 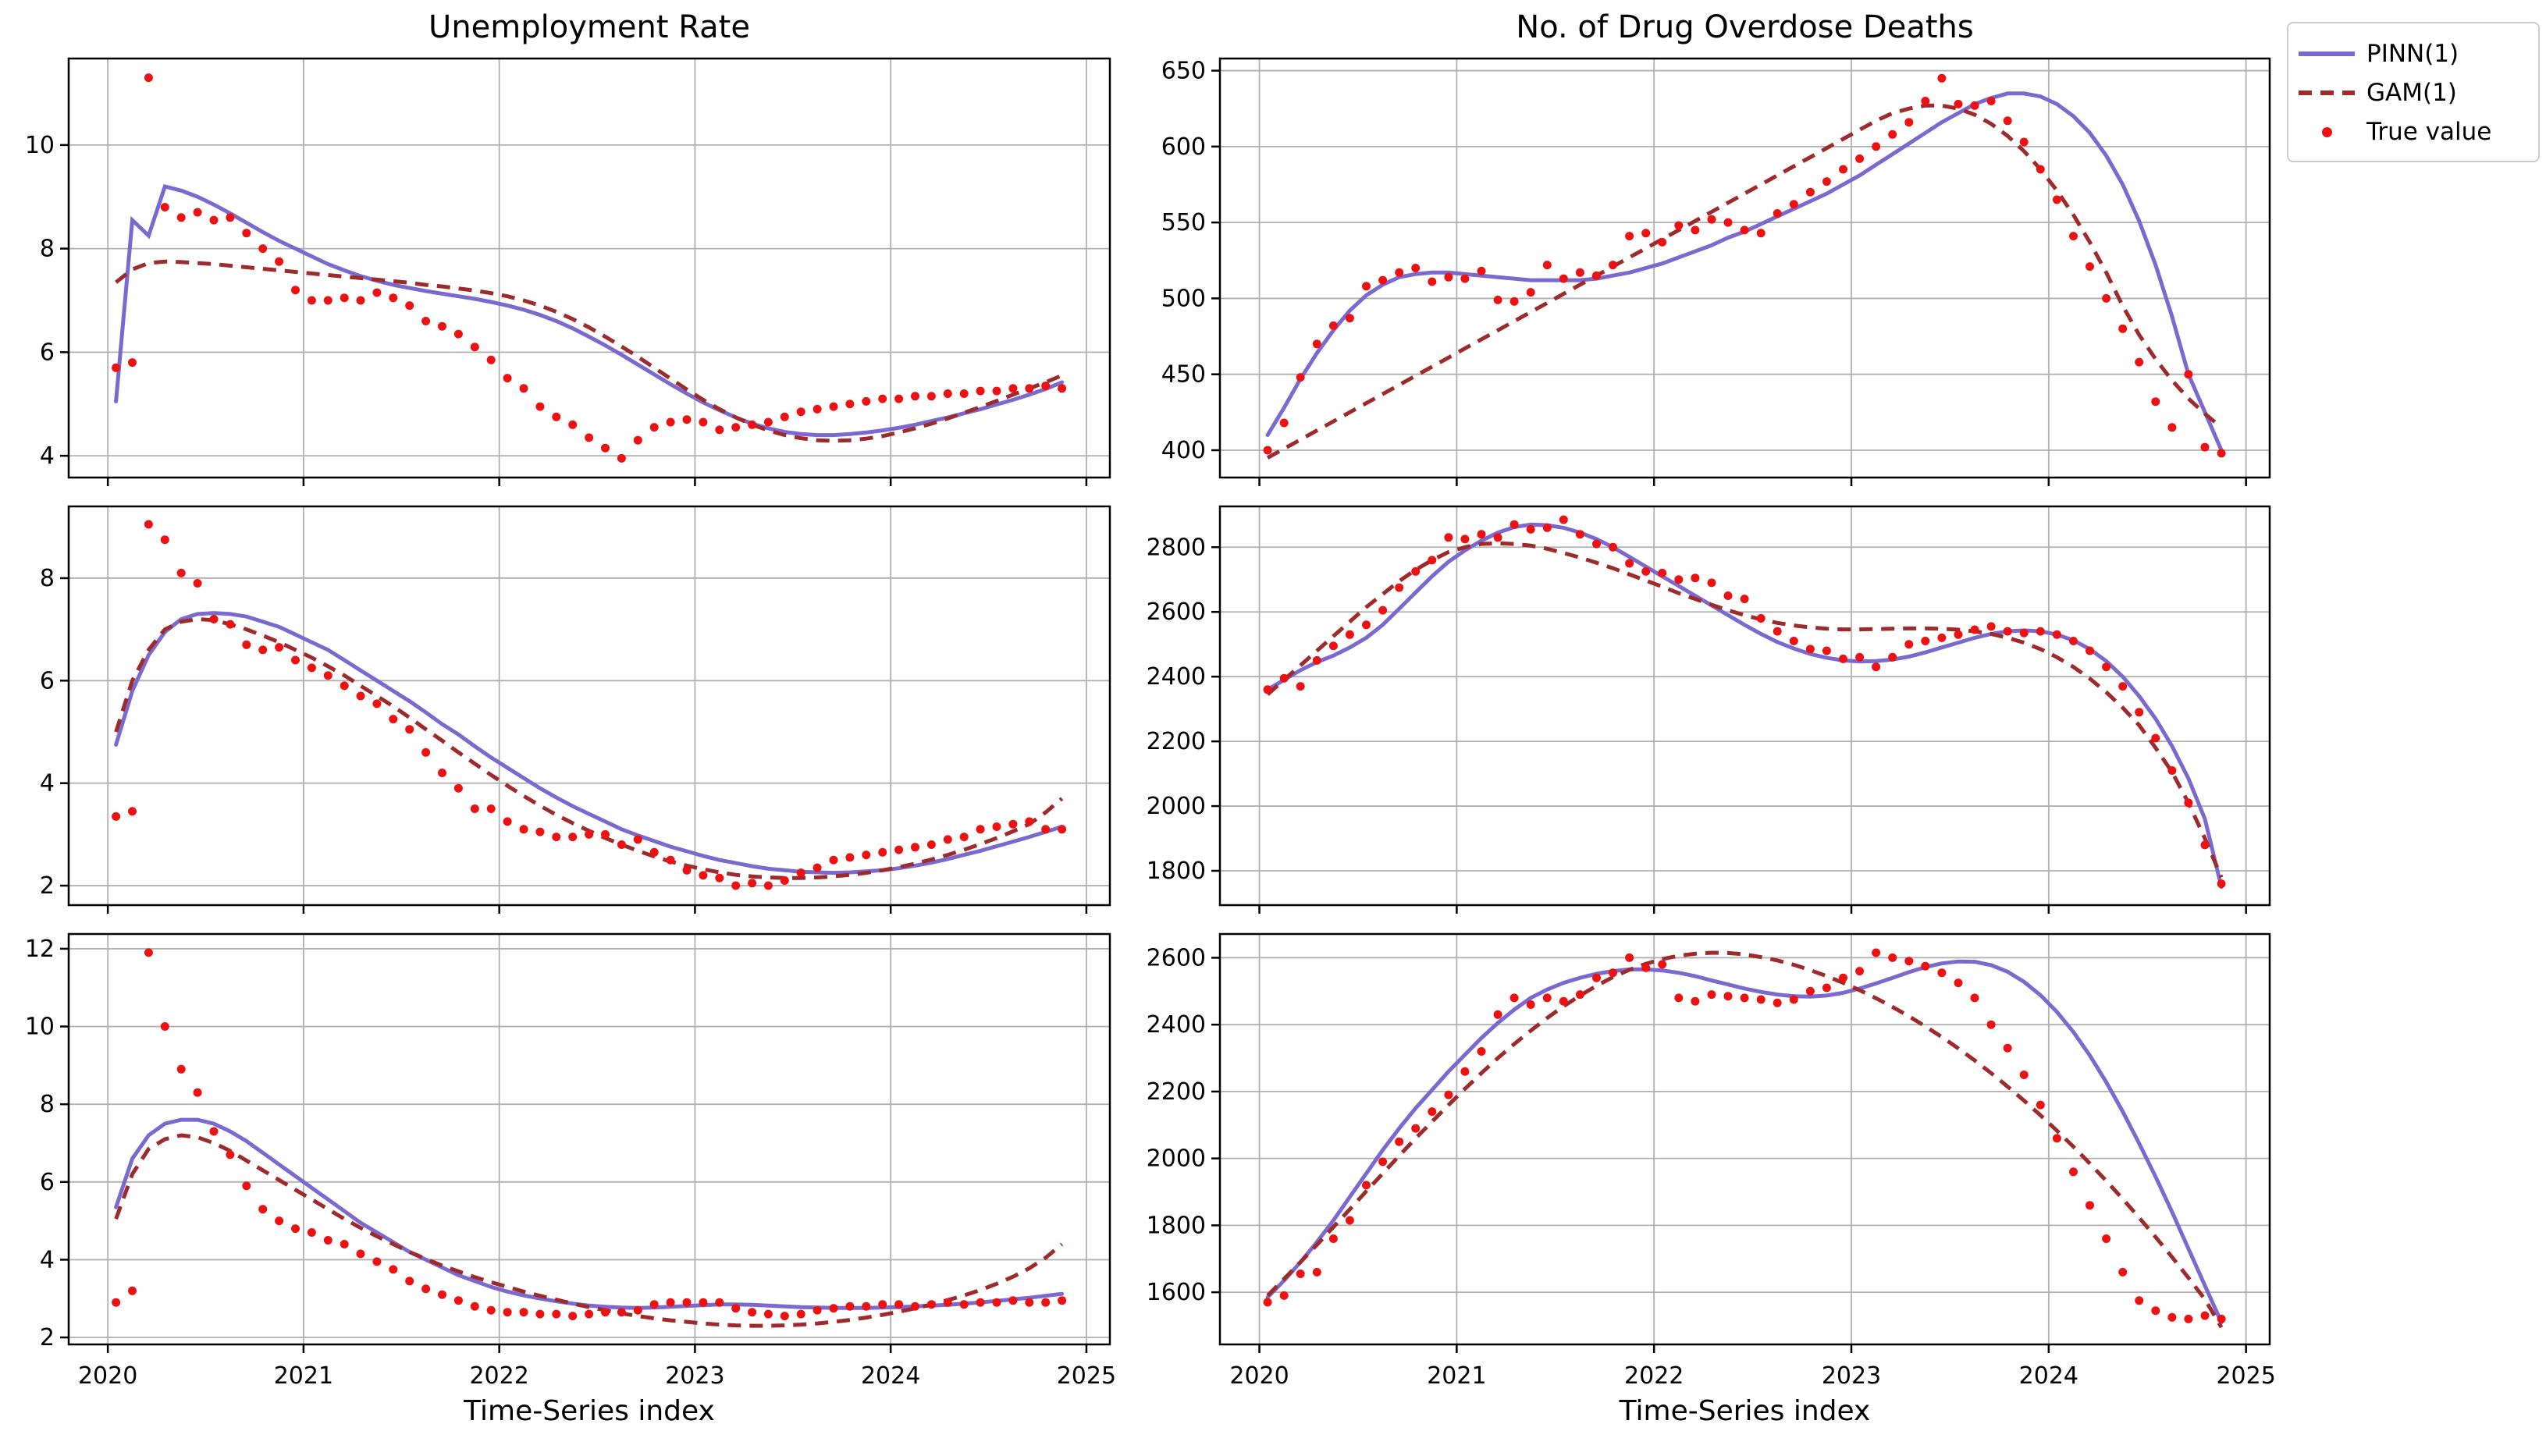 What do you see at coordinates (1177, 548) in the screenshot?
I see `y-tick-label: 2800` at bounding box center [1177, 548].